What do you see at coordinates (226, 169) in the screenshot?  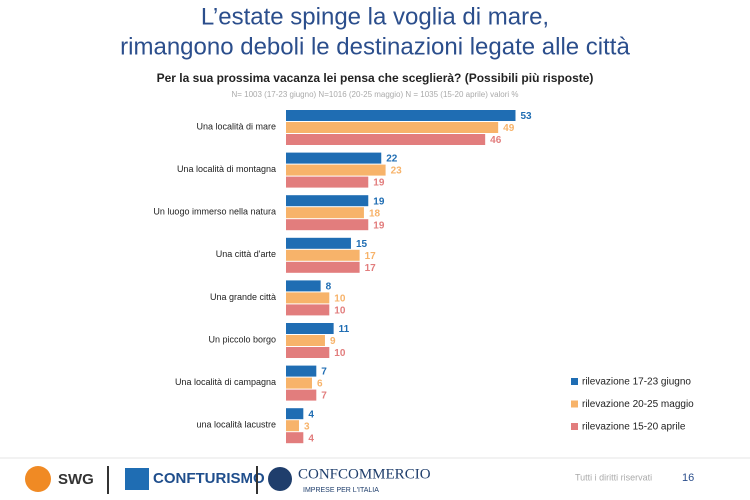 I see `category-label: Una località di montagna` at bounding box center [226, 169].